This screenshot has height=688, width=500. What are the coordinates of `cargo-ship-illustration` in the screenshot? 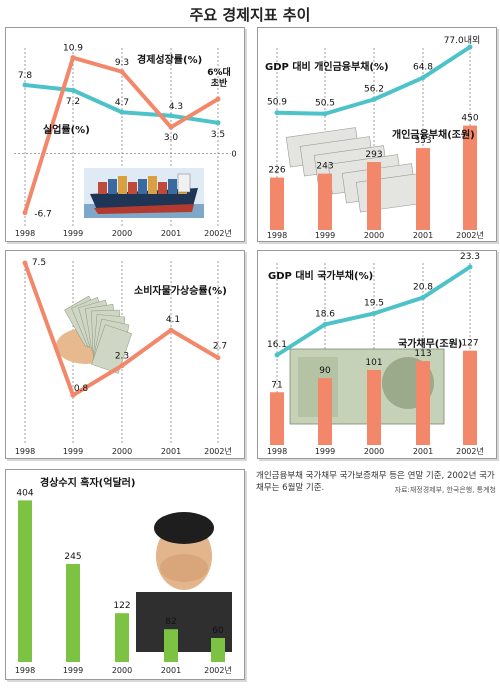 It's located at (144, 193).